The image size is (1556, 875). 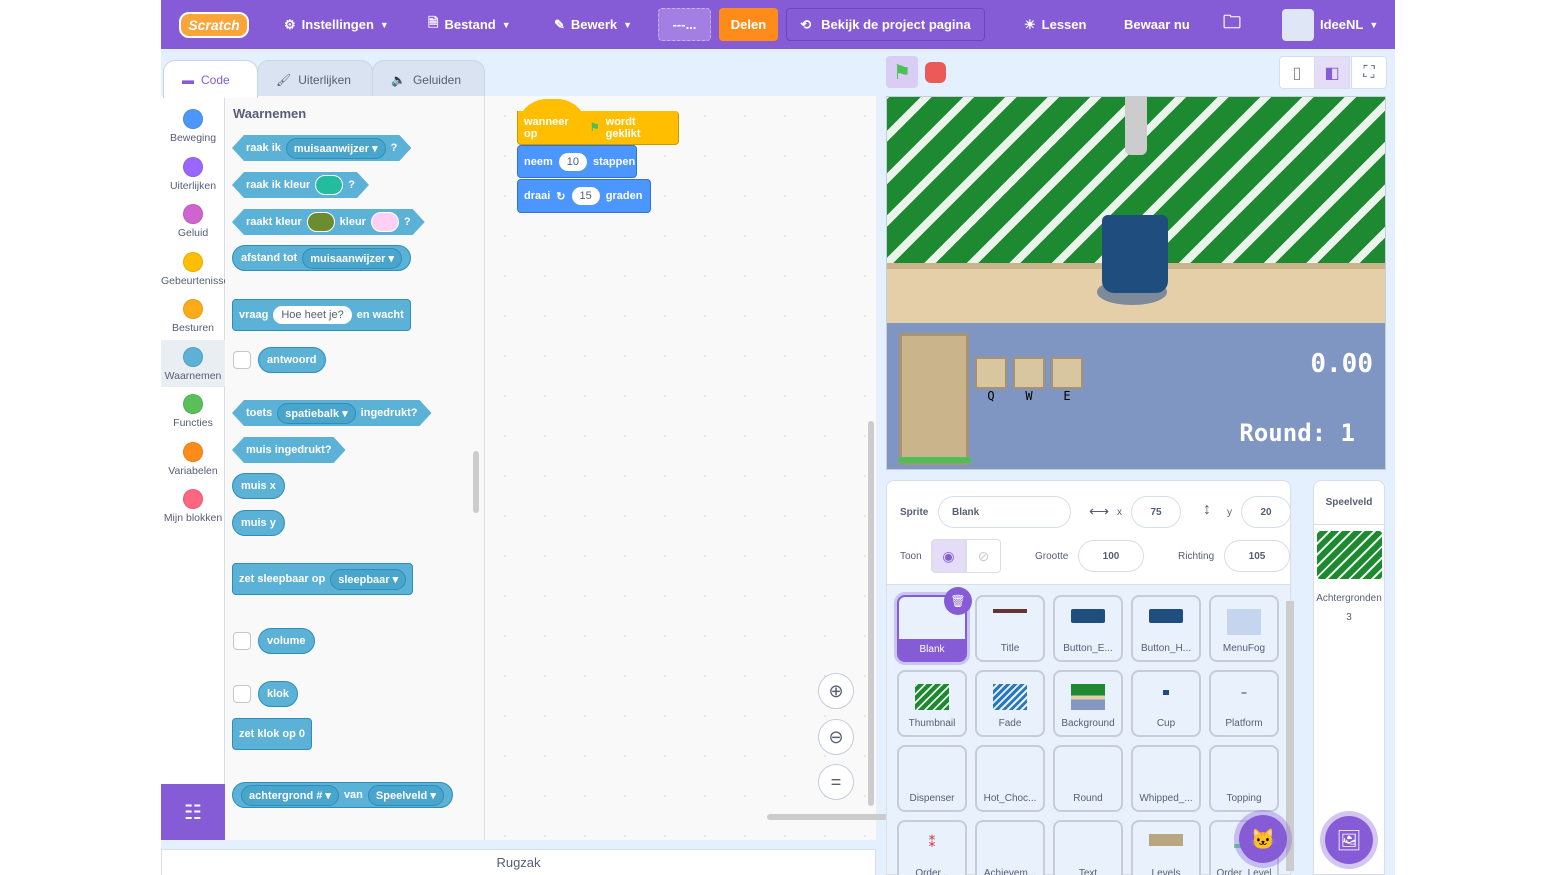 What do you see at coordinates (836, 737) in the screenshot?
I see `zoom-out-button: ⊖` at bounding box center [836, 737].